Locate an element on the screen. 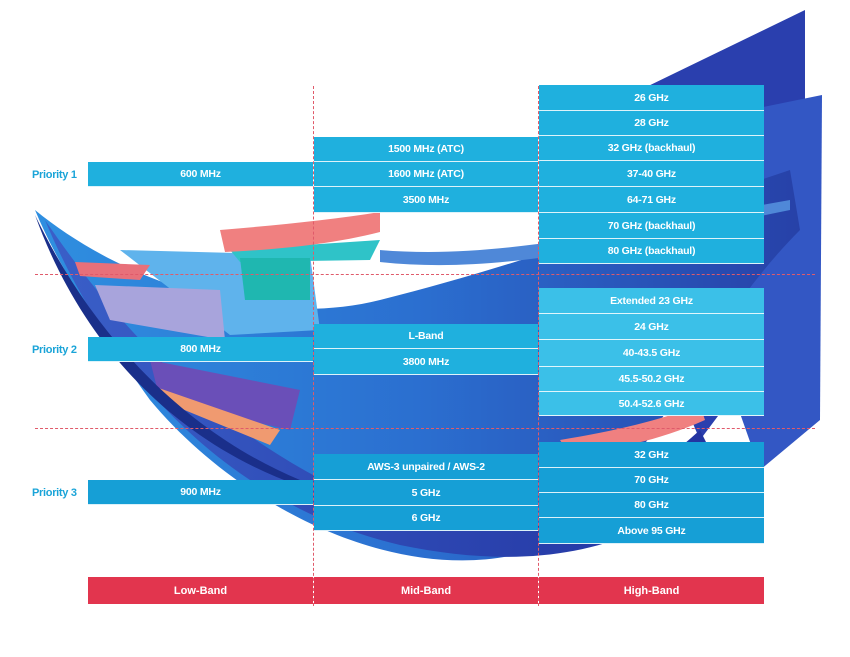 The image size is (850, 657). spectrum-cell: 600 MHz is located at coordinates (200, 174).